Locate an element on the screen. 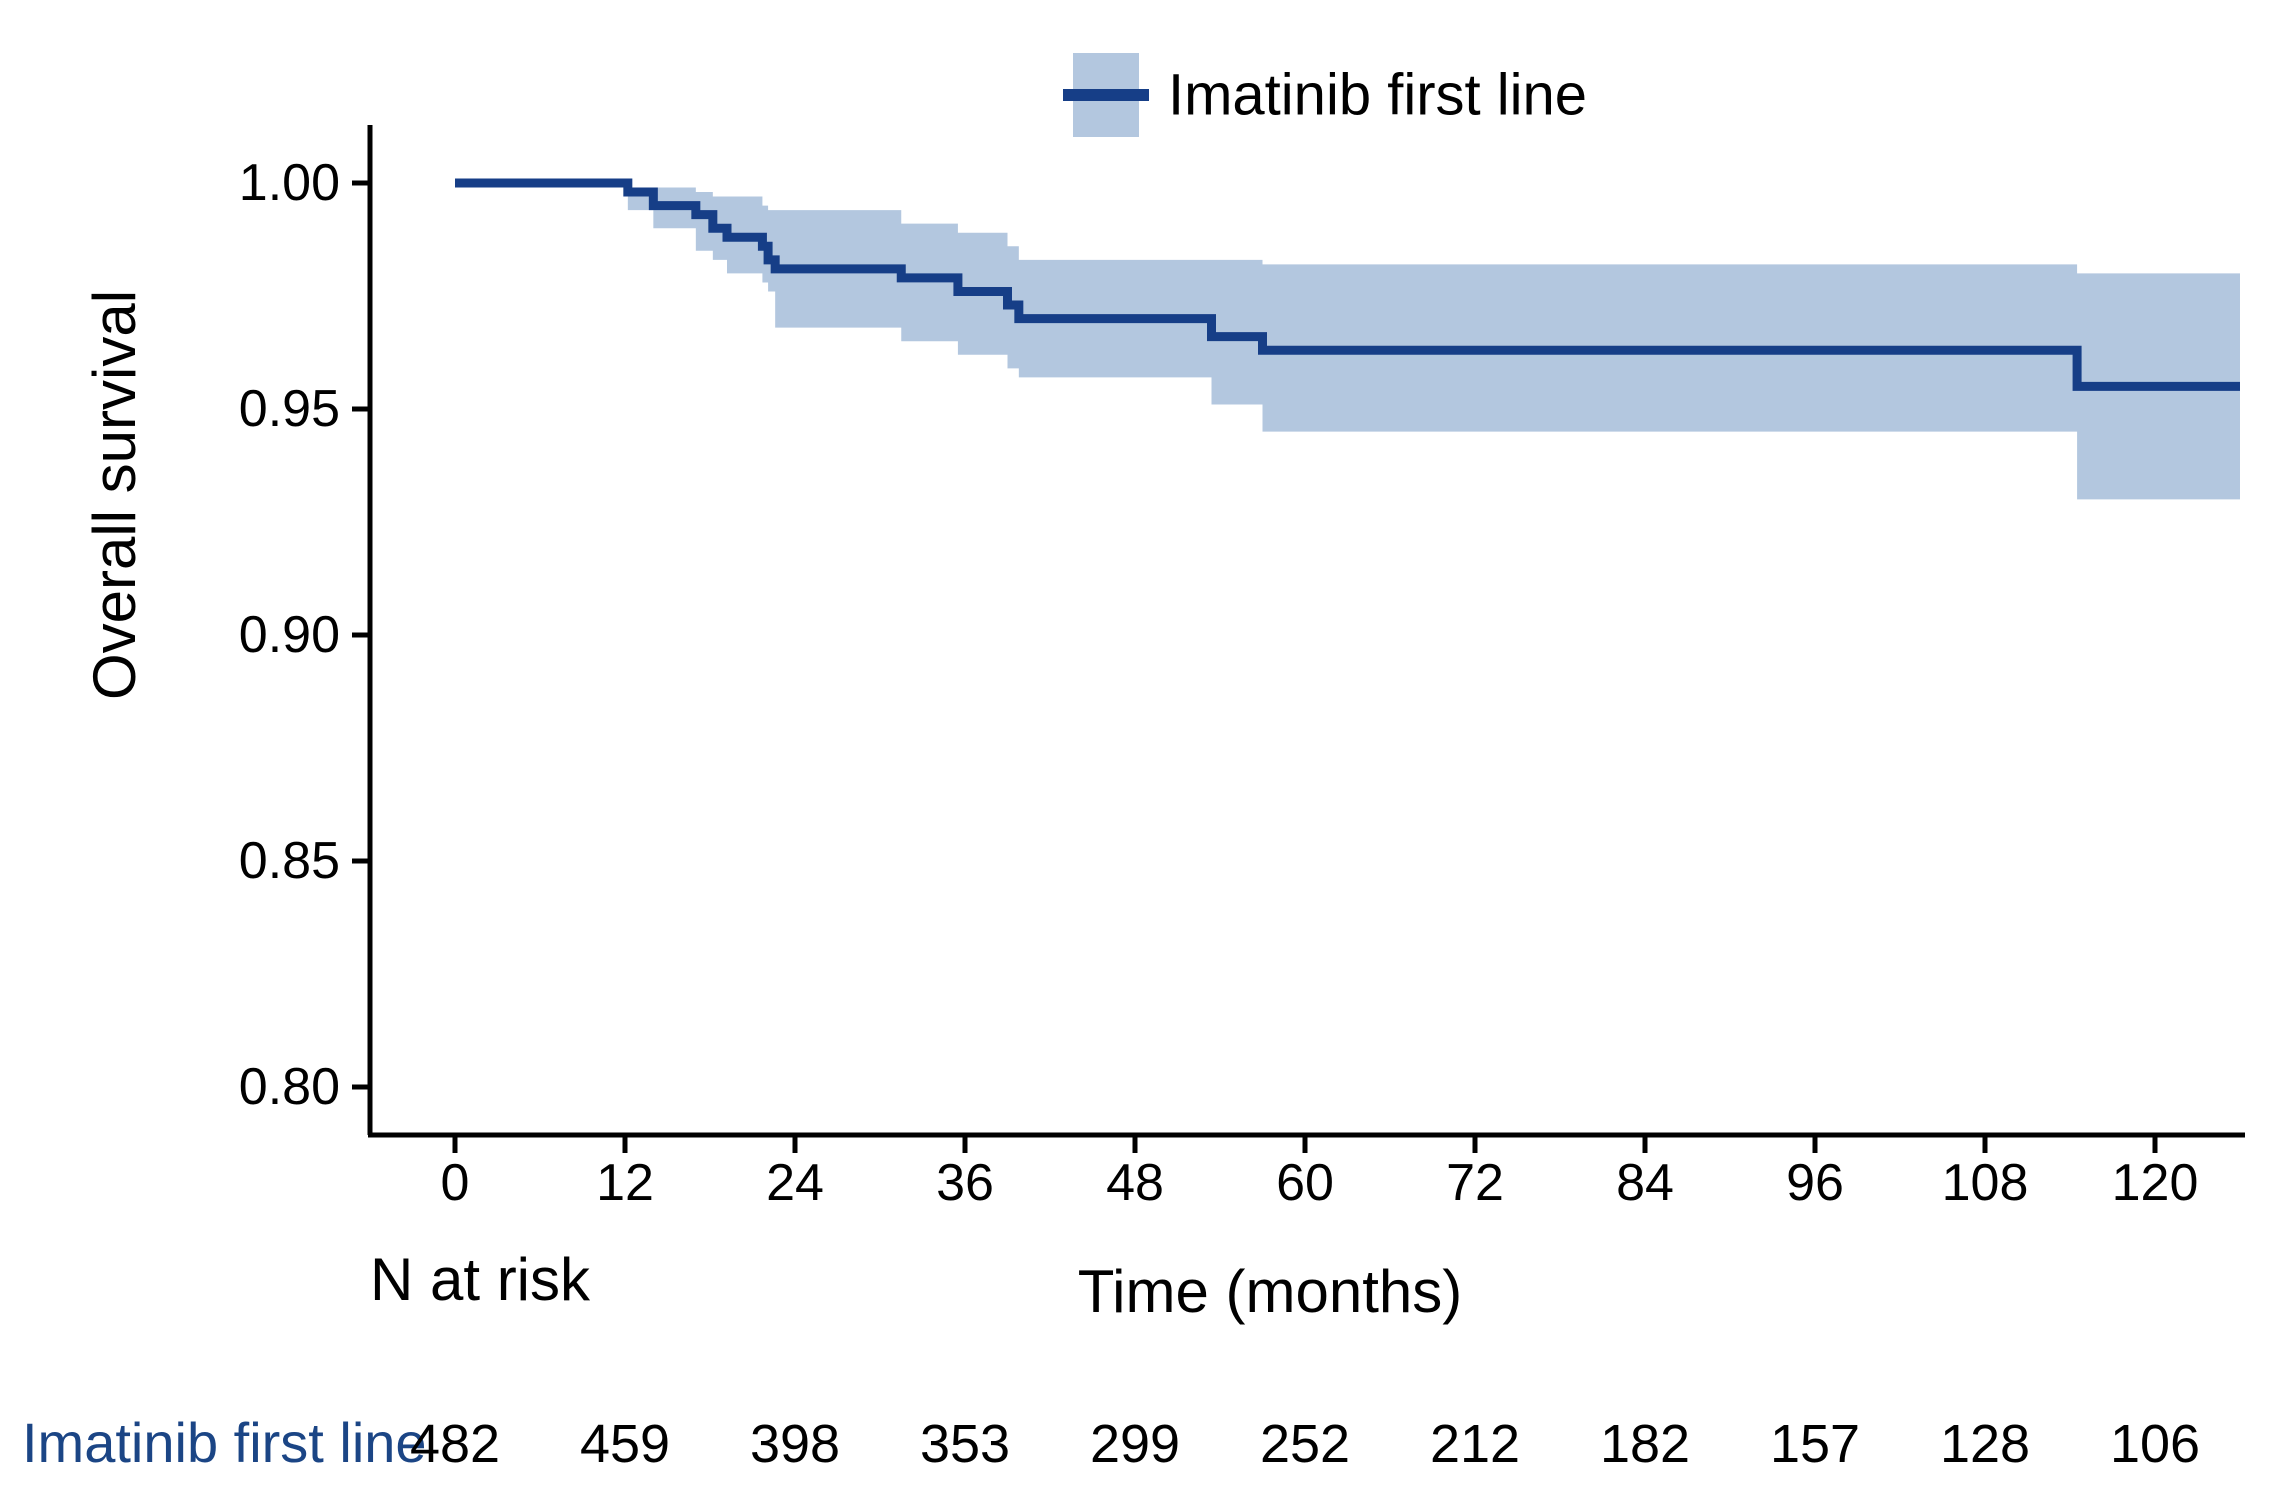 The width and height of the screenshot is (2275, 1494). x-tick-label: 96 is located at coordinates (1815, 1183).